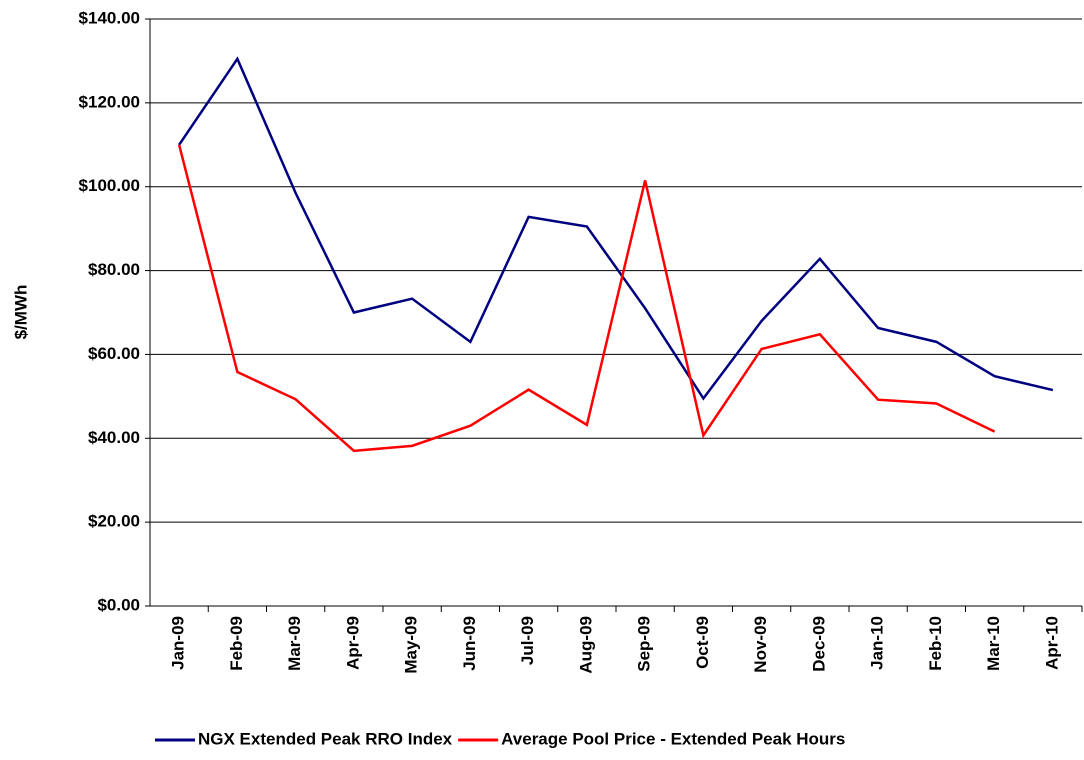  What do you see at coordinates (114, 521) in the screenshot?
I see `y-tick-label: $20.00` at bounding box center [114, 521].